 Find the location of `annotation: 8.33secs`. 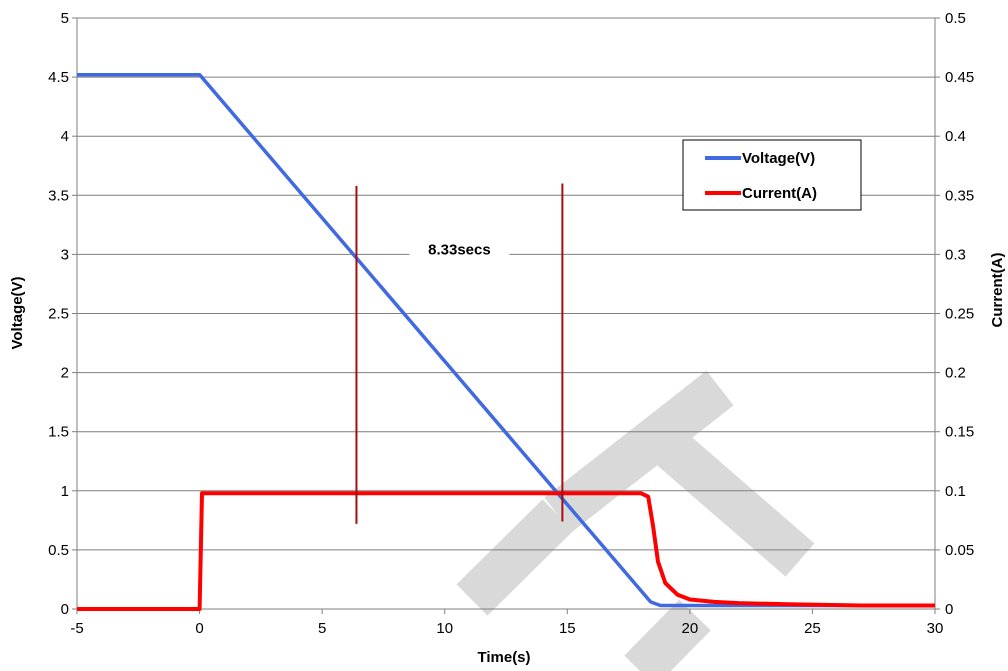

annotation: 8.33secs is located at coordinates (459, 248).